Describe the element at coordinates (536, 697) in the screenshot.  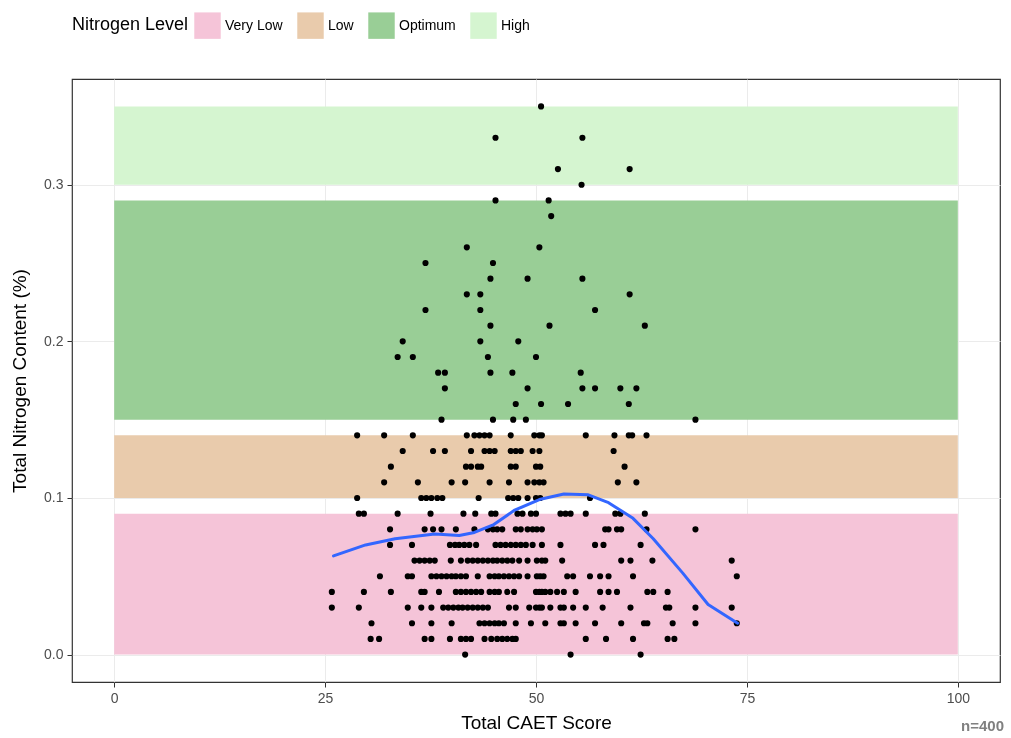
I see `x-tick-label: 50` at that location.